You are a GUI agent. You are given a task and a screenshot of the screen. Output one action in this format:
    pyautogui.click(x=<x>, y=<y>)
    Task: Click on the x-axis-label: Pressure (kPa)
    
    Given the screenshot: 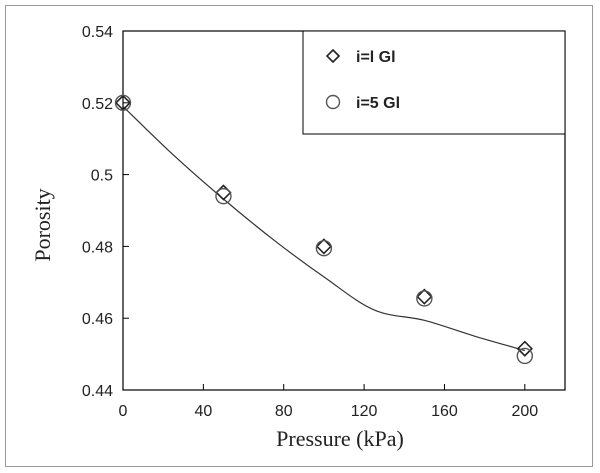 What is the action you would take?
    pyautogui.click(x=340, y=438)
    